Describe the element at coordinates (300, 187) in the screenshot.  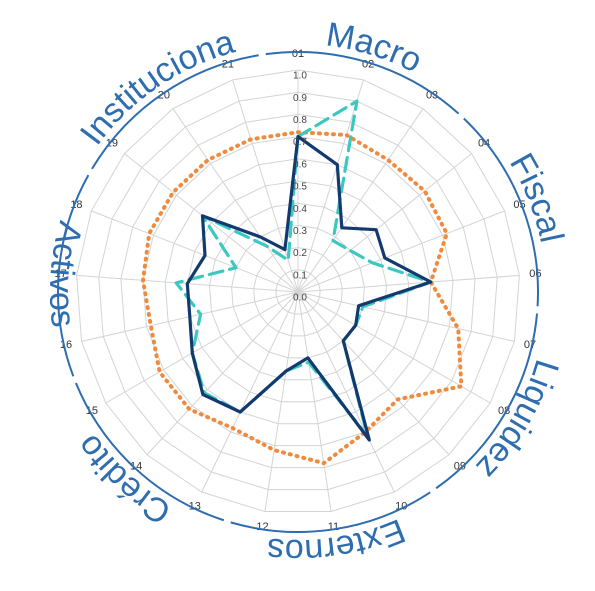
I see `r-tick-label: 0.5` at that location.